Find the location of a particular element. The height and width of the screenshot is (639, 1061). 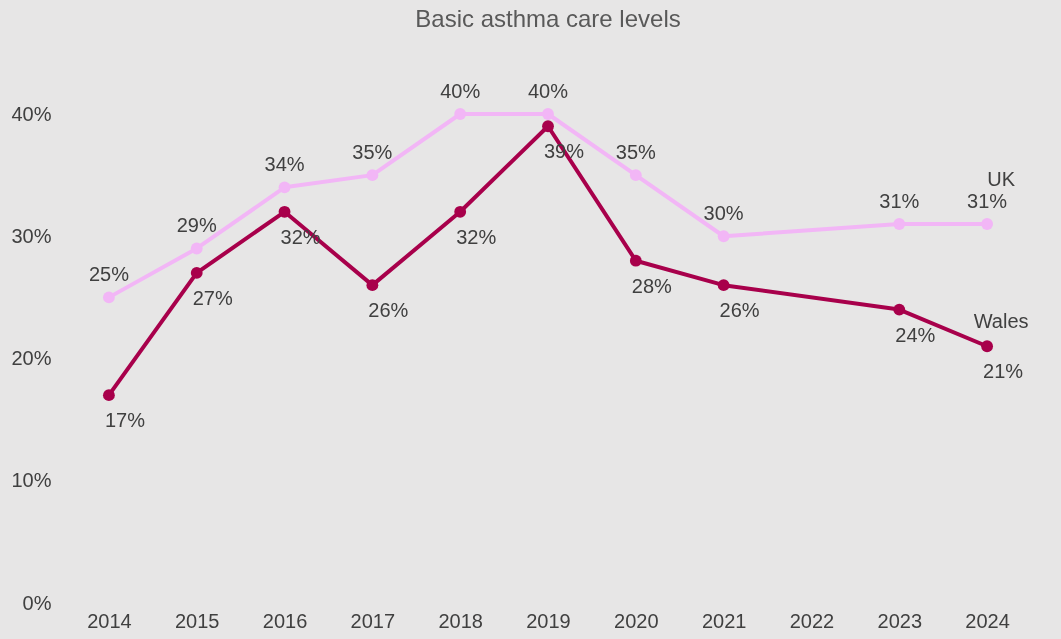

y-tick-label: 0% is located at coordinates (37, 602).